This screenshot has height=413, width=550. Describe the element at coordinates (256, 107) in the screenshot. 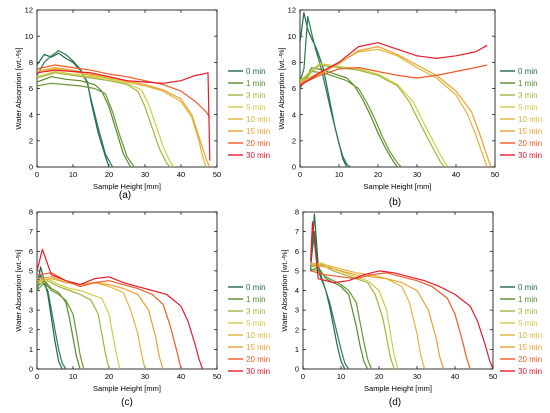

I see `legend-label: 5 min` at that location.